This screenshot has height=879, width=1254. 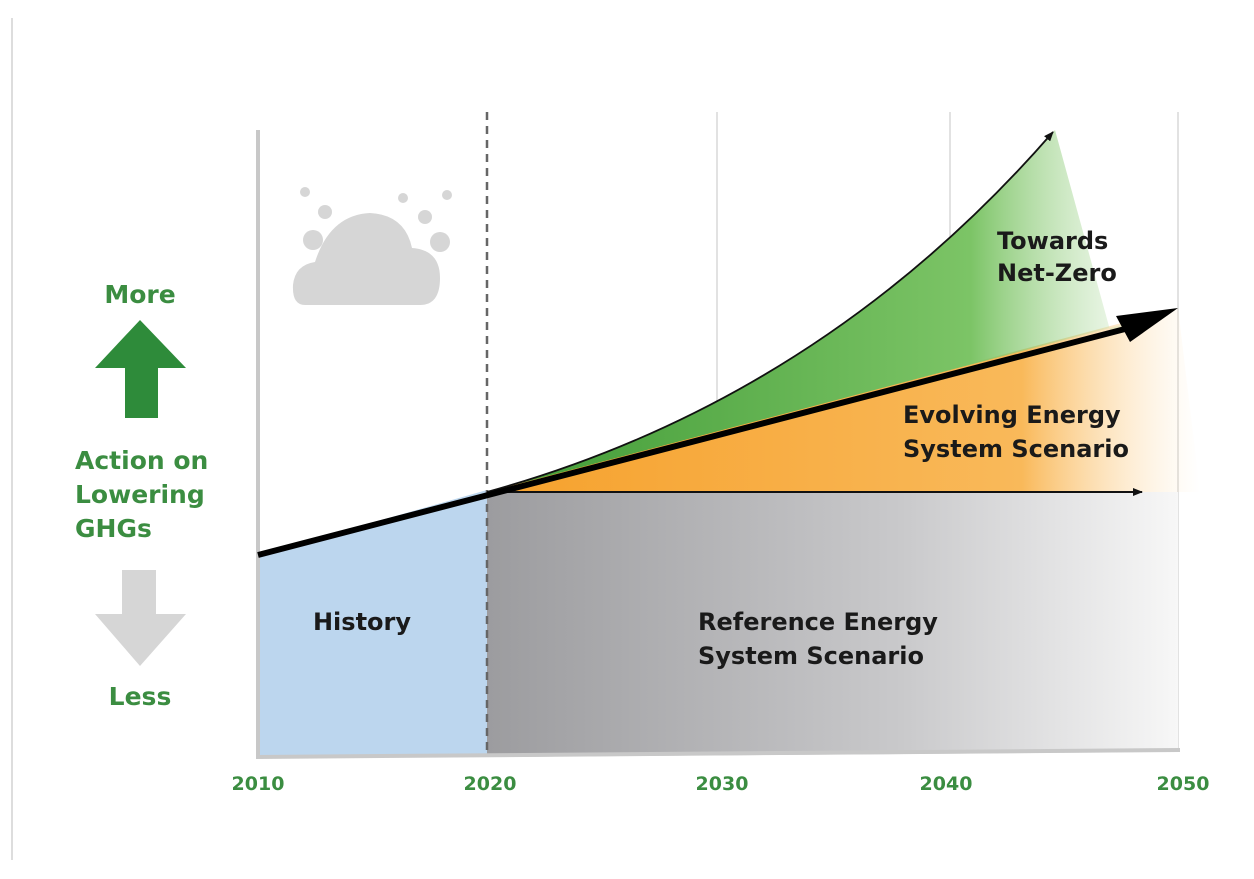 What do you see at coordinates (811, 656) in the screenshot?
I see `reference-label: System Scenario` at bounding box center [811, 656].